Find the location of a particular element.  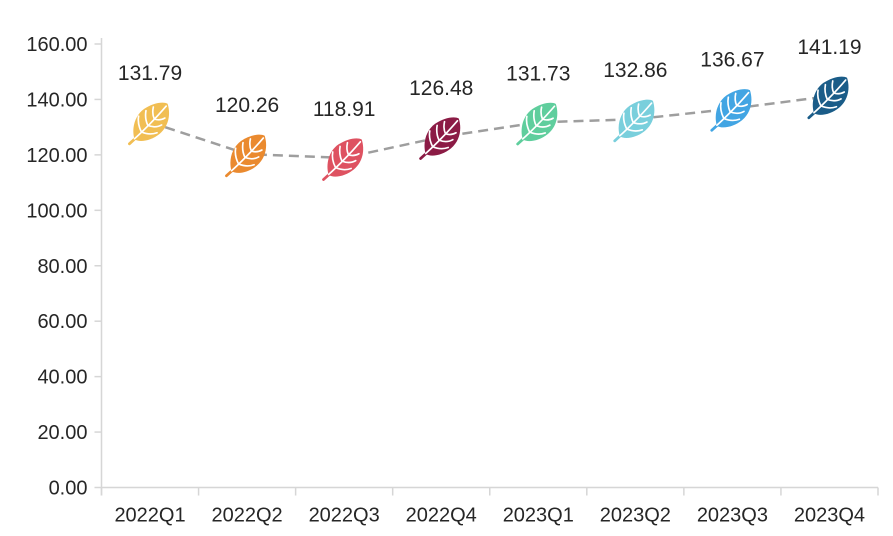

x-axis-tick-label: 2022Q4 is located at coordinates (441, 516).